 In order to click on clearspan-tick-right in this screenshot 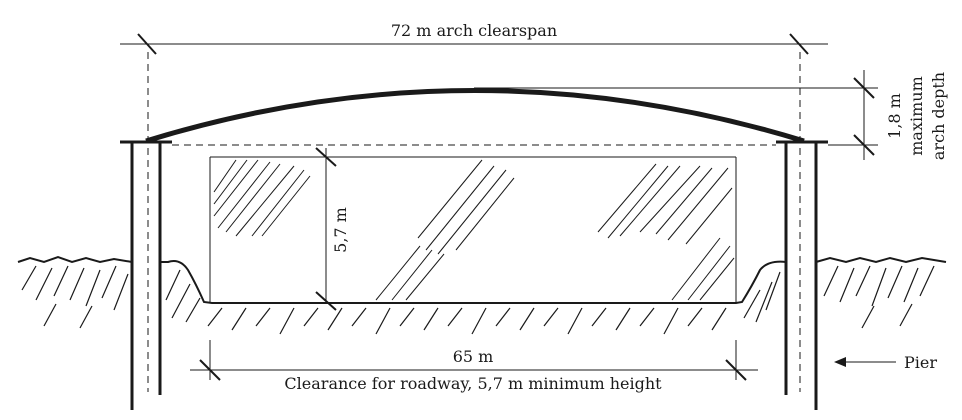, I will do `click(799, 44)`.